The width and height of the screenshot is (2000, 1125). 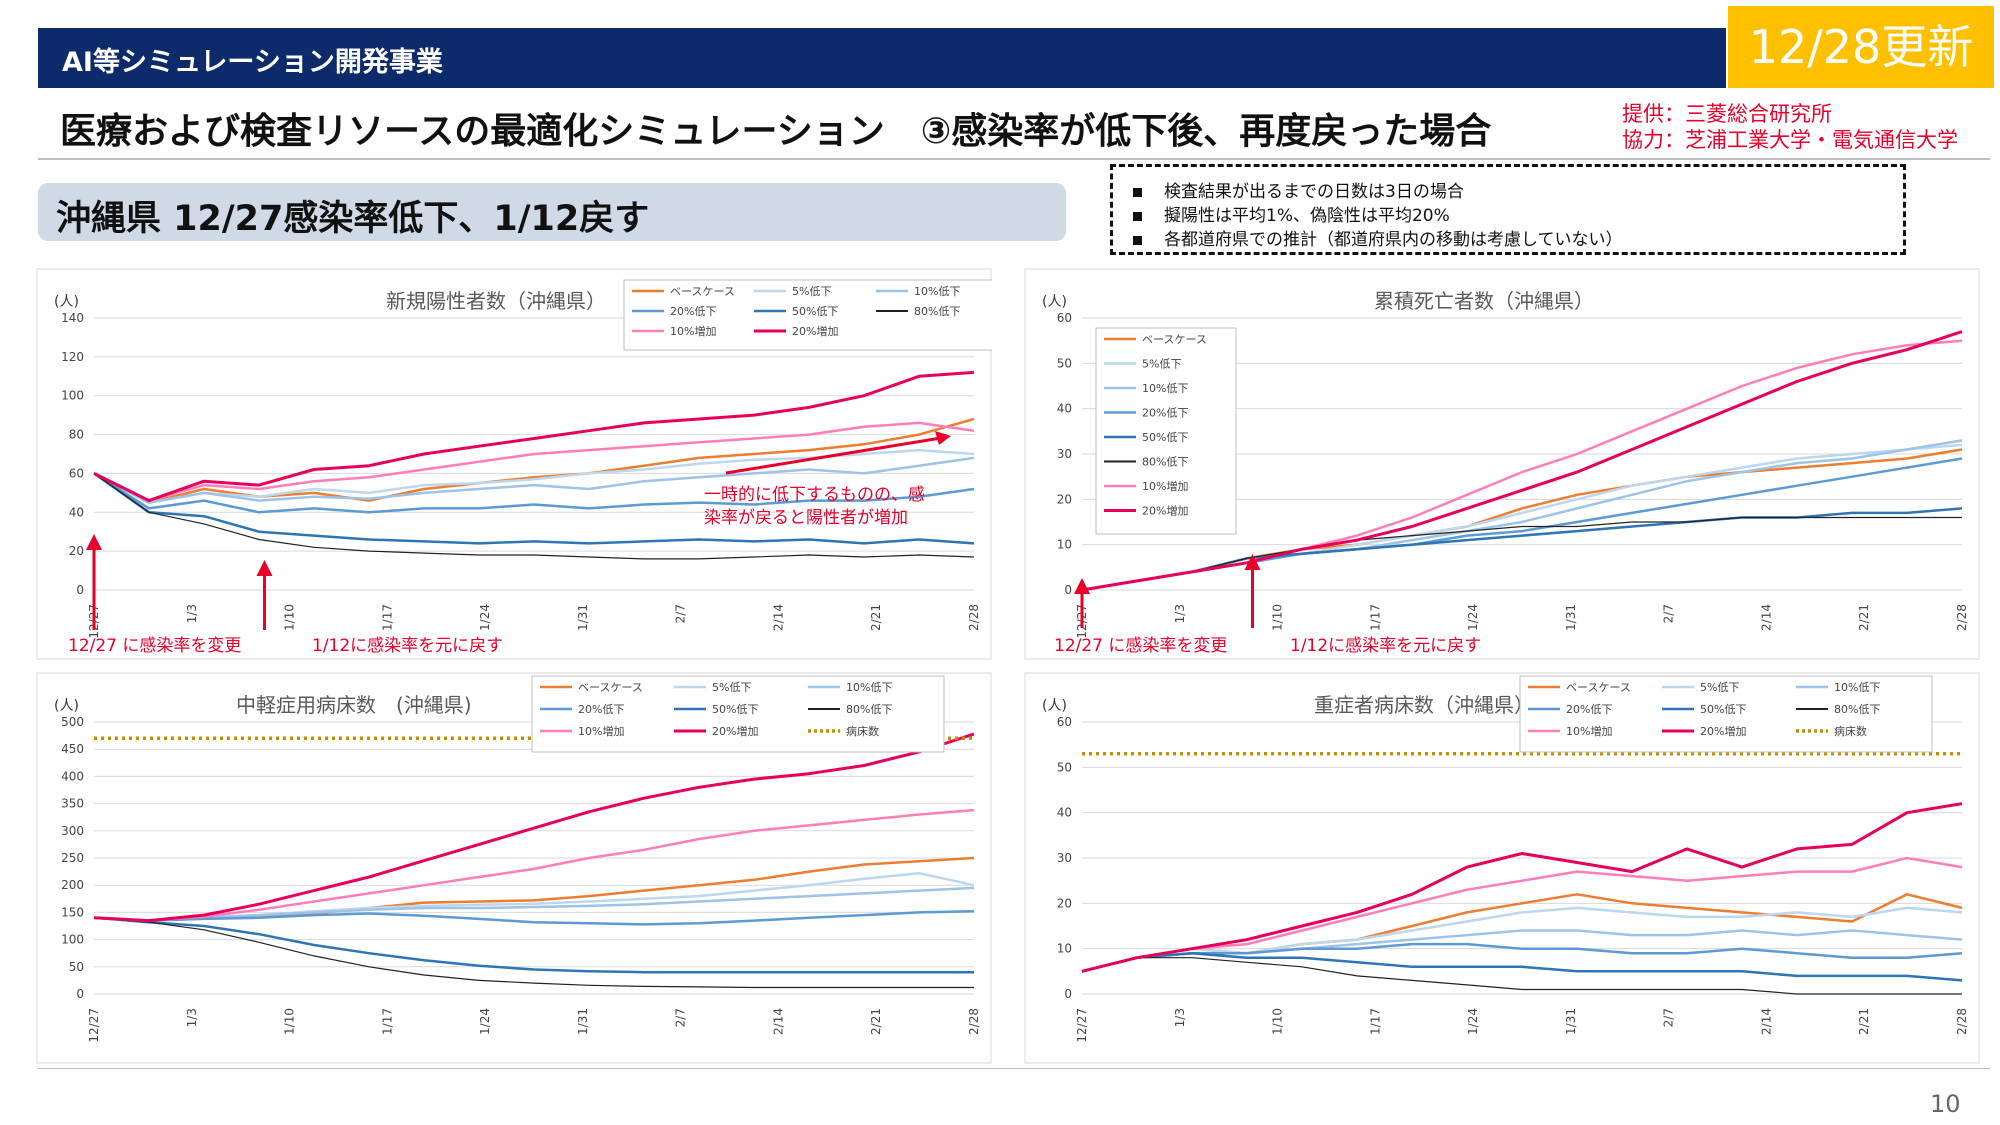 What do you see at coordinates (72, 940) in the screenshot?
I see `y-tick-label: 100` at bounding box center [72, 940].